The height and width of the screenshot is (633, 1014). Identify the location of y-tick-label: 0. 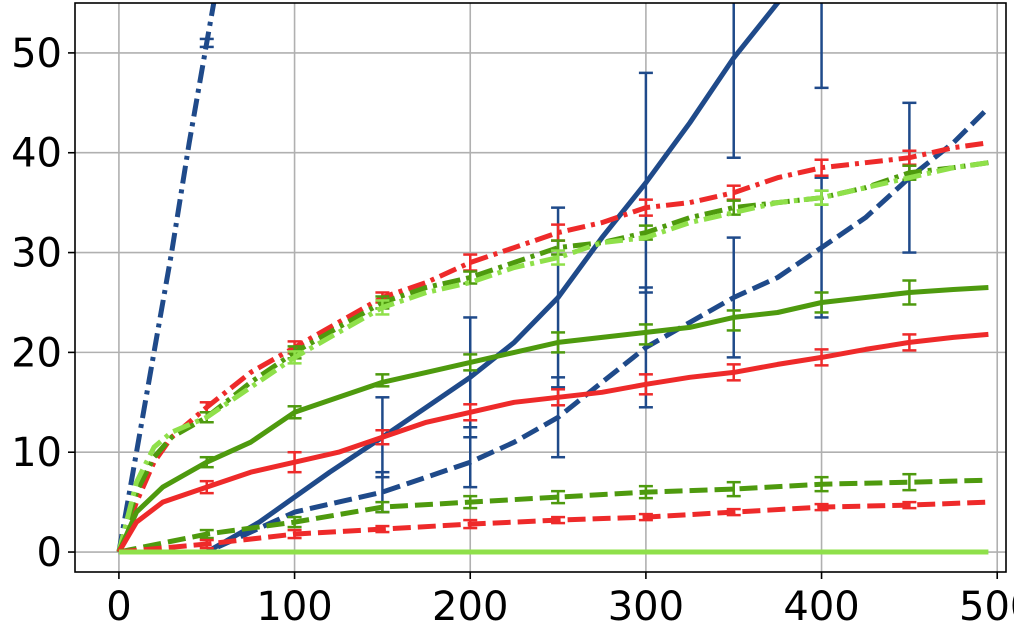
(49, 553).